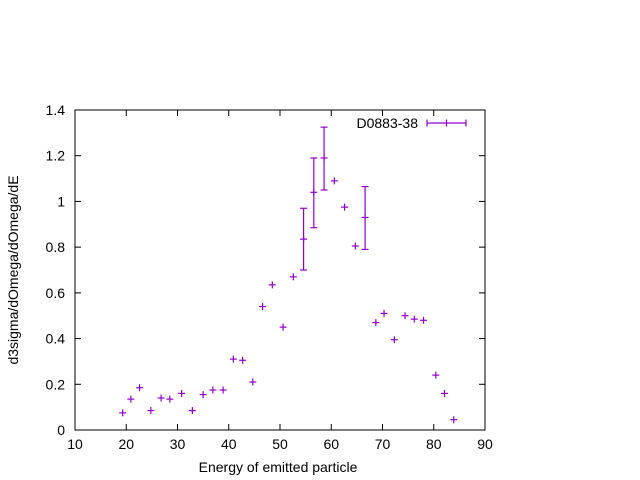  I want to click on legend-label: D0883-38, so click(388, 123).